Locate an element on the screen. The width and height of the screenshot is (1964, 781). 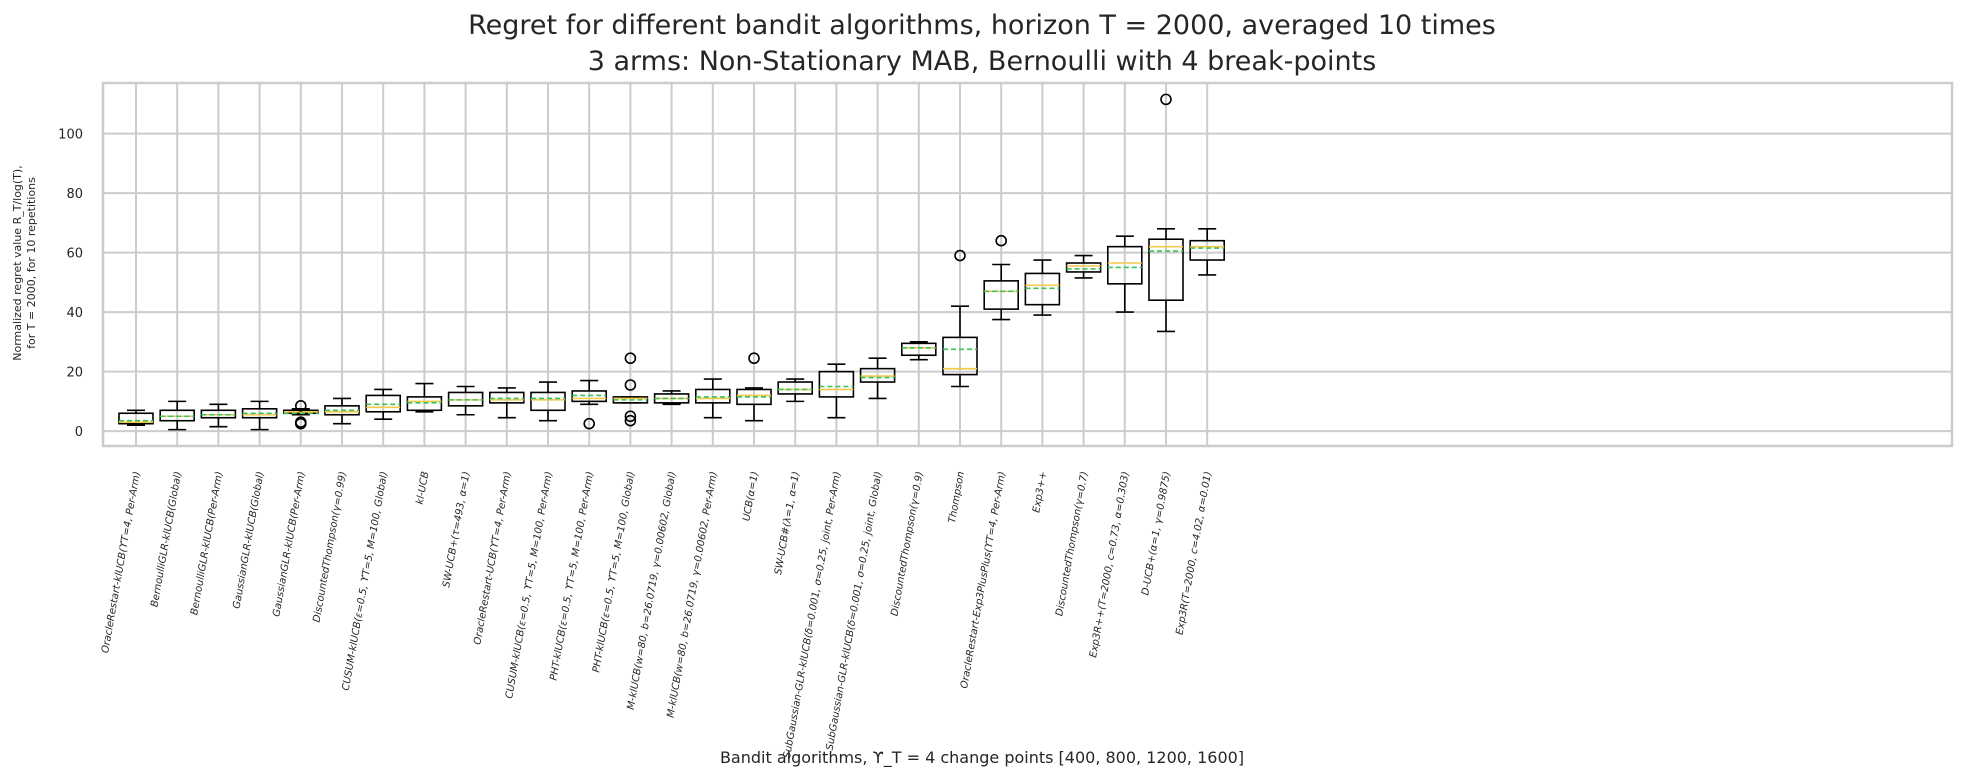
x-tick-label: GaussianGLR-klUCB(Global) is located at coordinates (249, 540).